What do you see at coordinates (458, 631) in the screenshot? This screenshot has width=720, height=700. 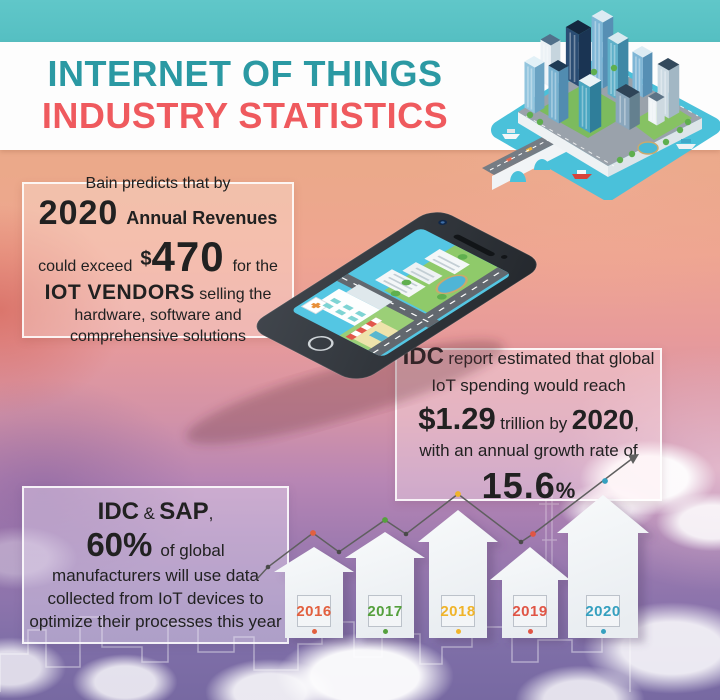 I see `year-dot-2018` at bounding box center [458, 631].